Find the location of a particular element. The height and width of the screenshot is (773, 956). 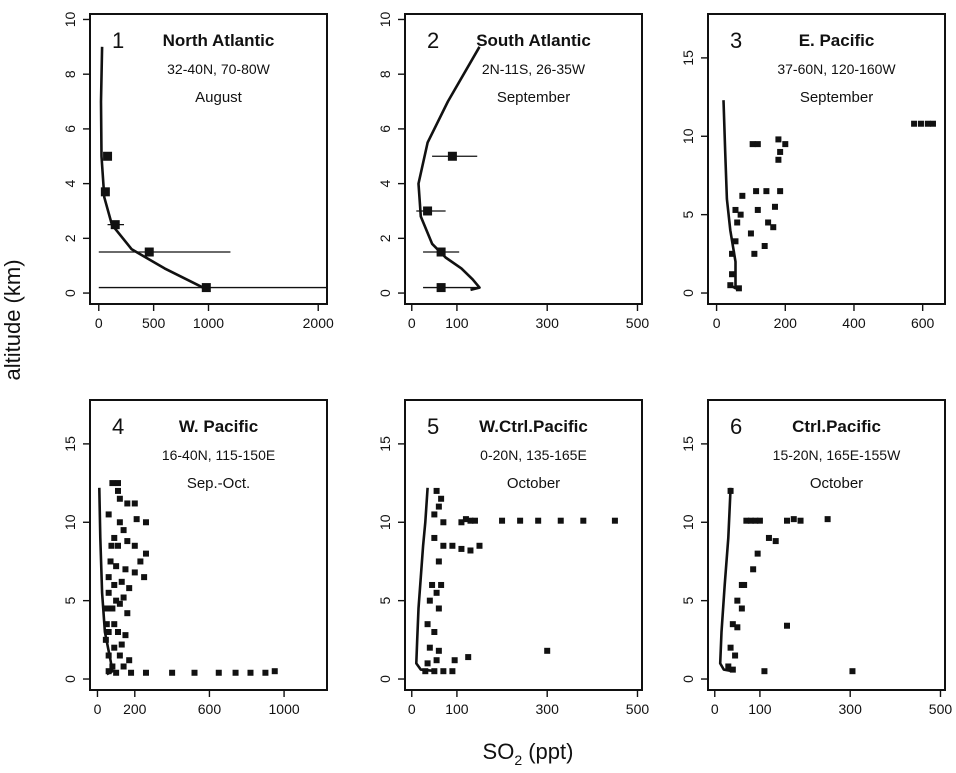

panel-number: 2 is located at coordinates (433, 40).